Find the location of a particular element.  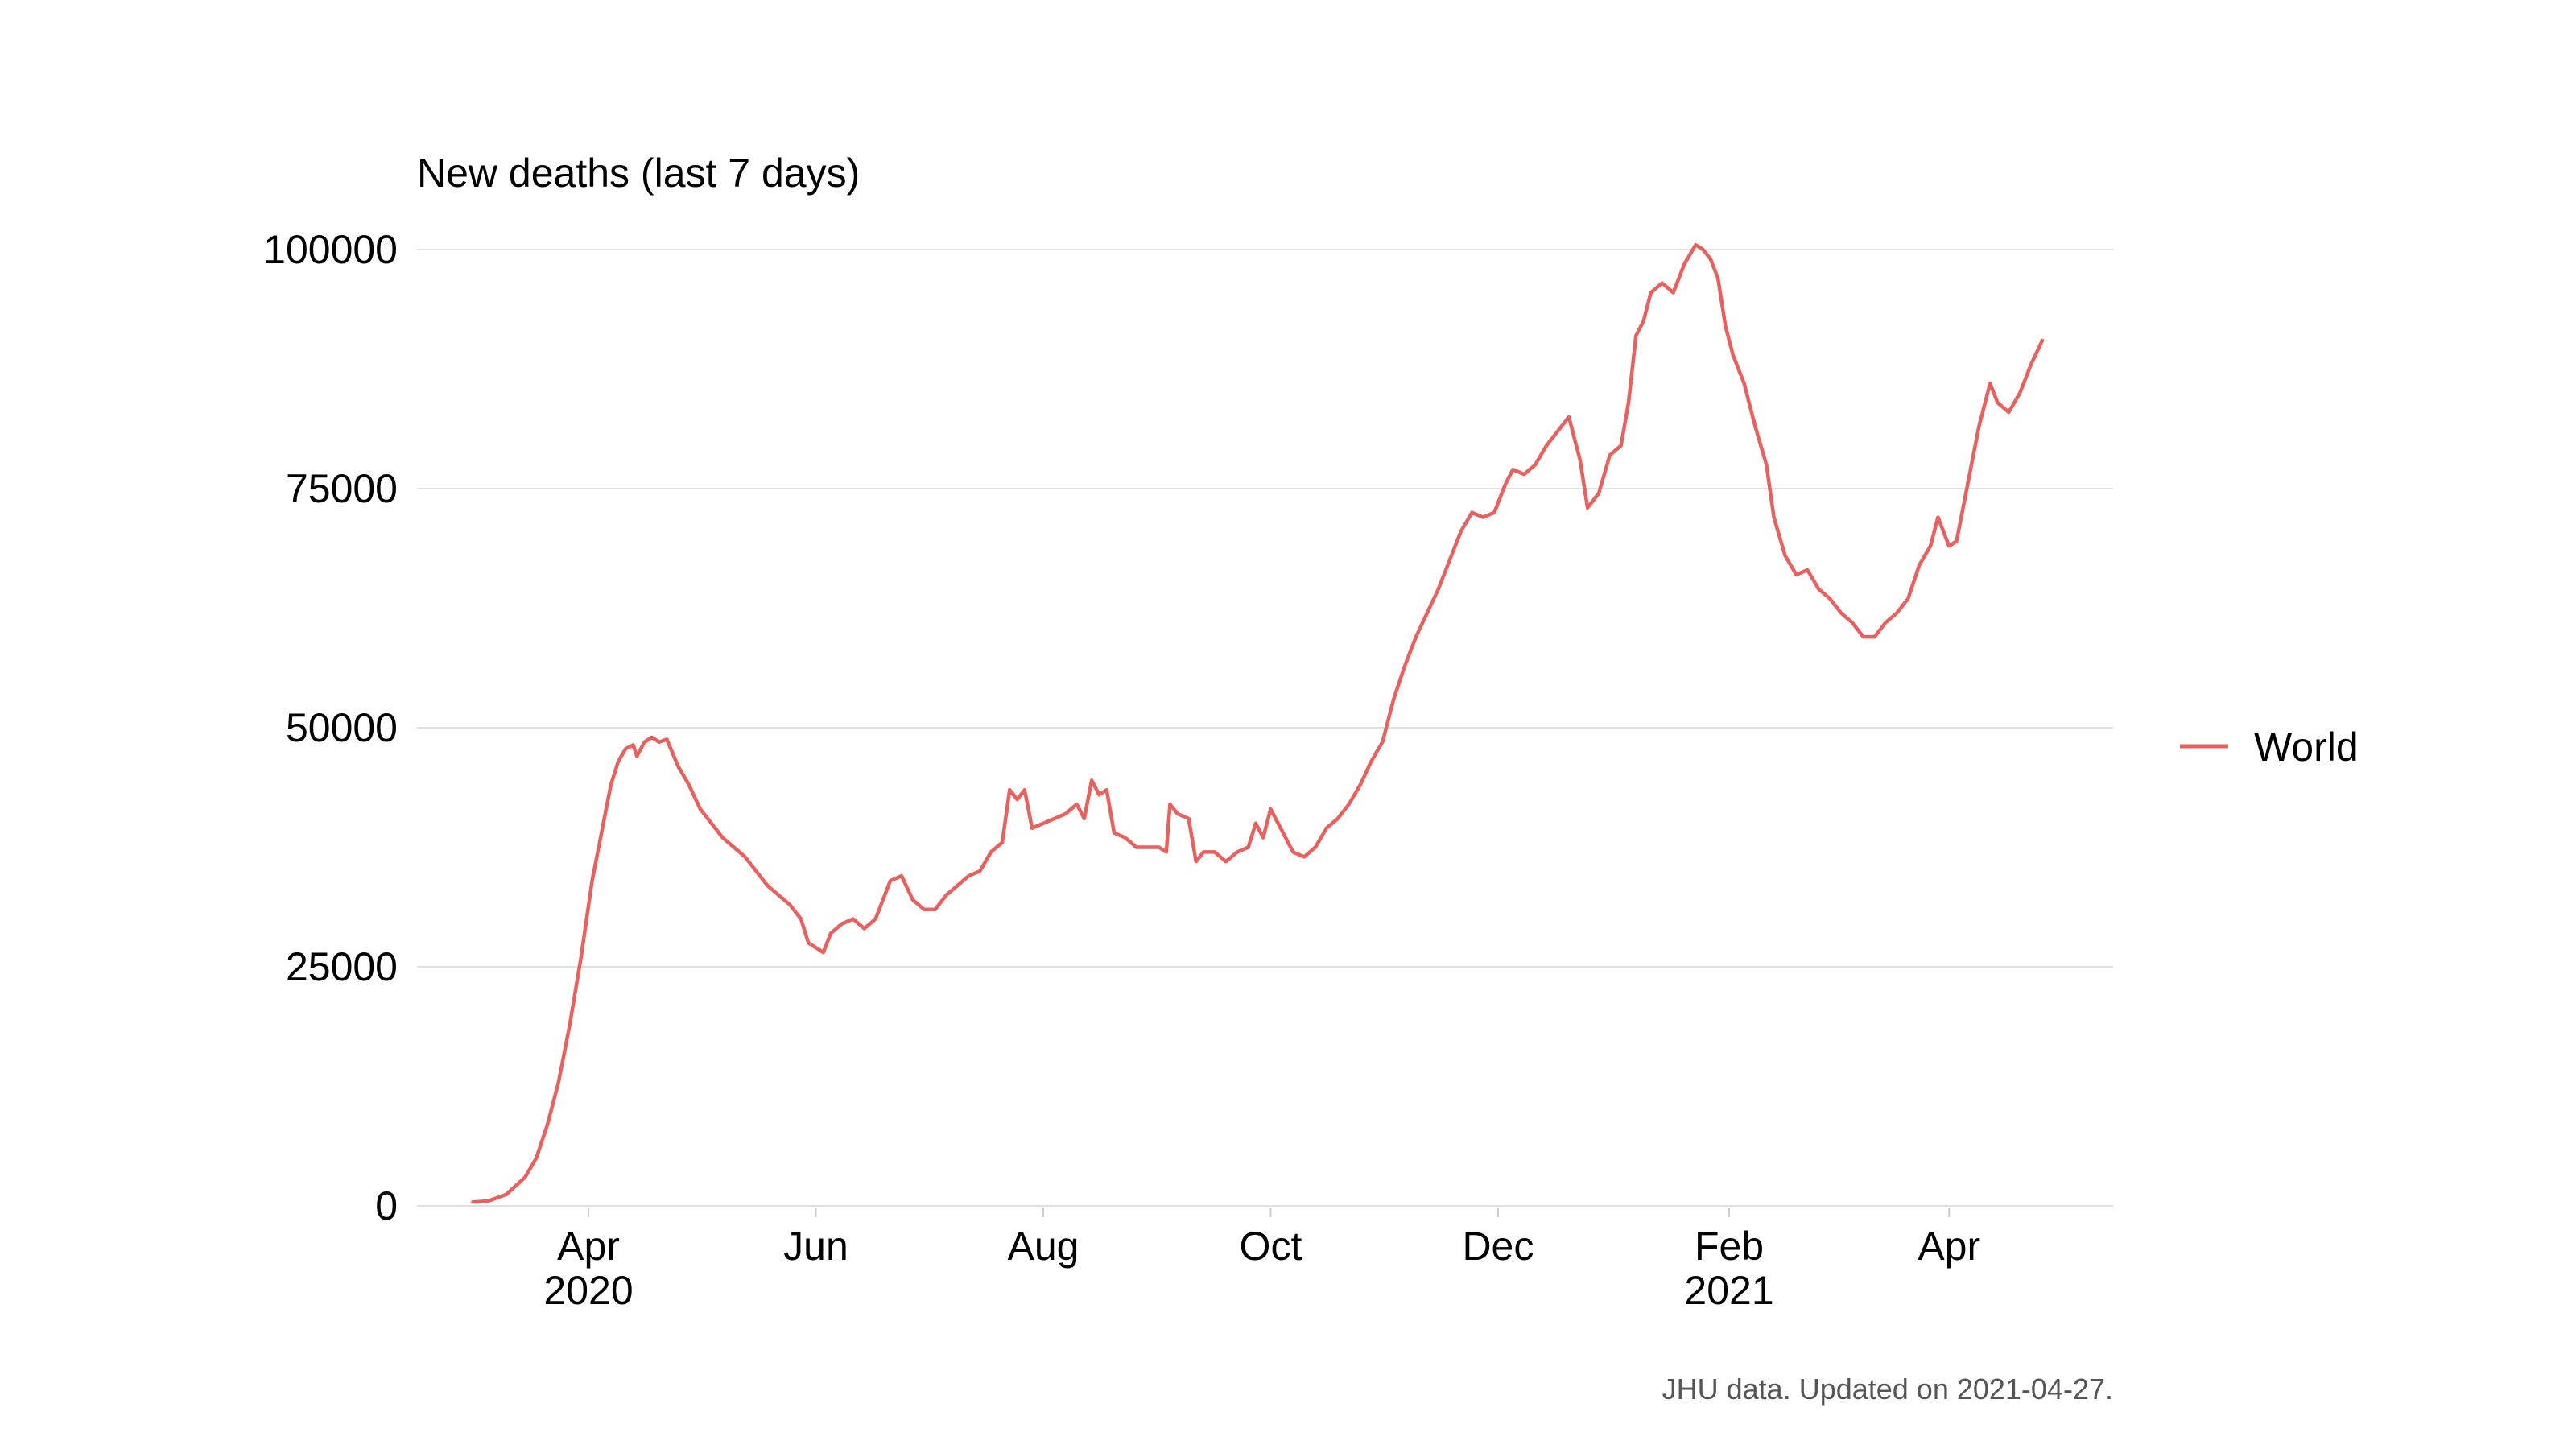

y-axis-ticks: 0 25000 50000 75000 100000 is located at coordinates (330, 727).